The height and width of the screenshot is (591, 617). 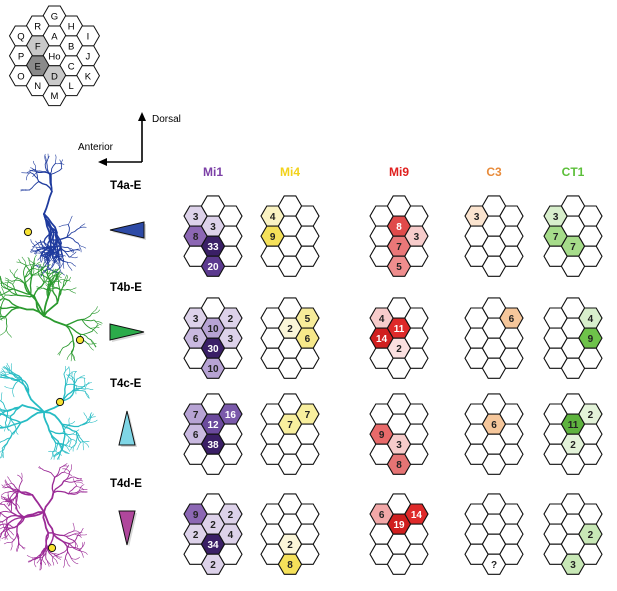 I want to click on key-hex-label: F, so click(x=38, y=46).